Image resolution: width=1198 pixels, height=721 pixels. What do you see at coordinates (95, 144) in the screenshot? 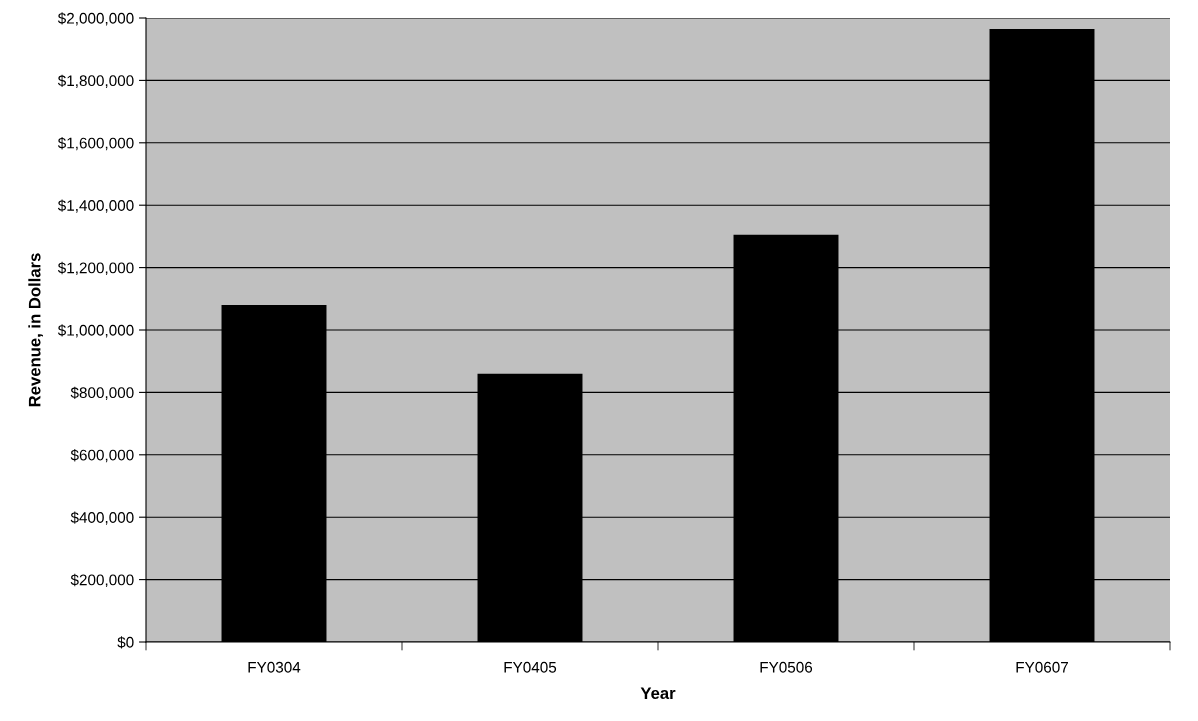
I see `y-tick-label: $1,600,000` at bounding box center [95, 144].